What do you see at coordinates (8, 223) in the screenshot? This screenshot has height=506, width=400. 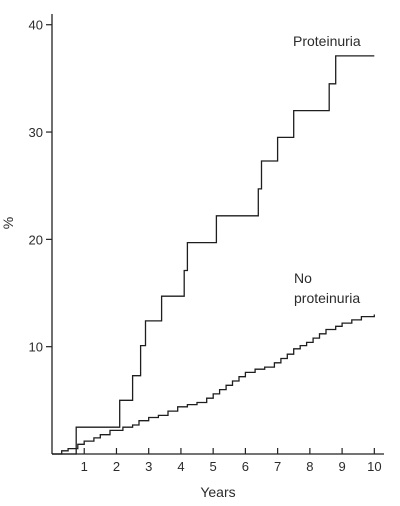 I see `y-axis-label: %` at bounding box center [8, 223].